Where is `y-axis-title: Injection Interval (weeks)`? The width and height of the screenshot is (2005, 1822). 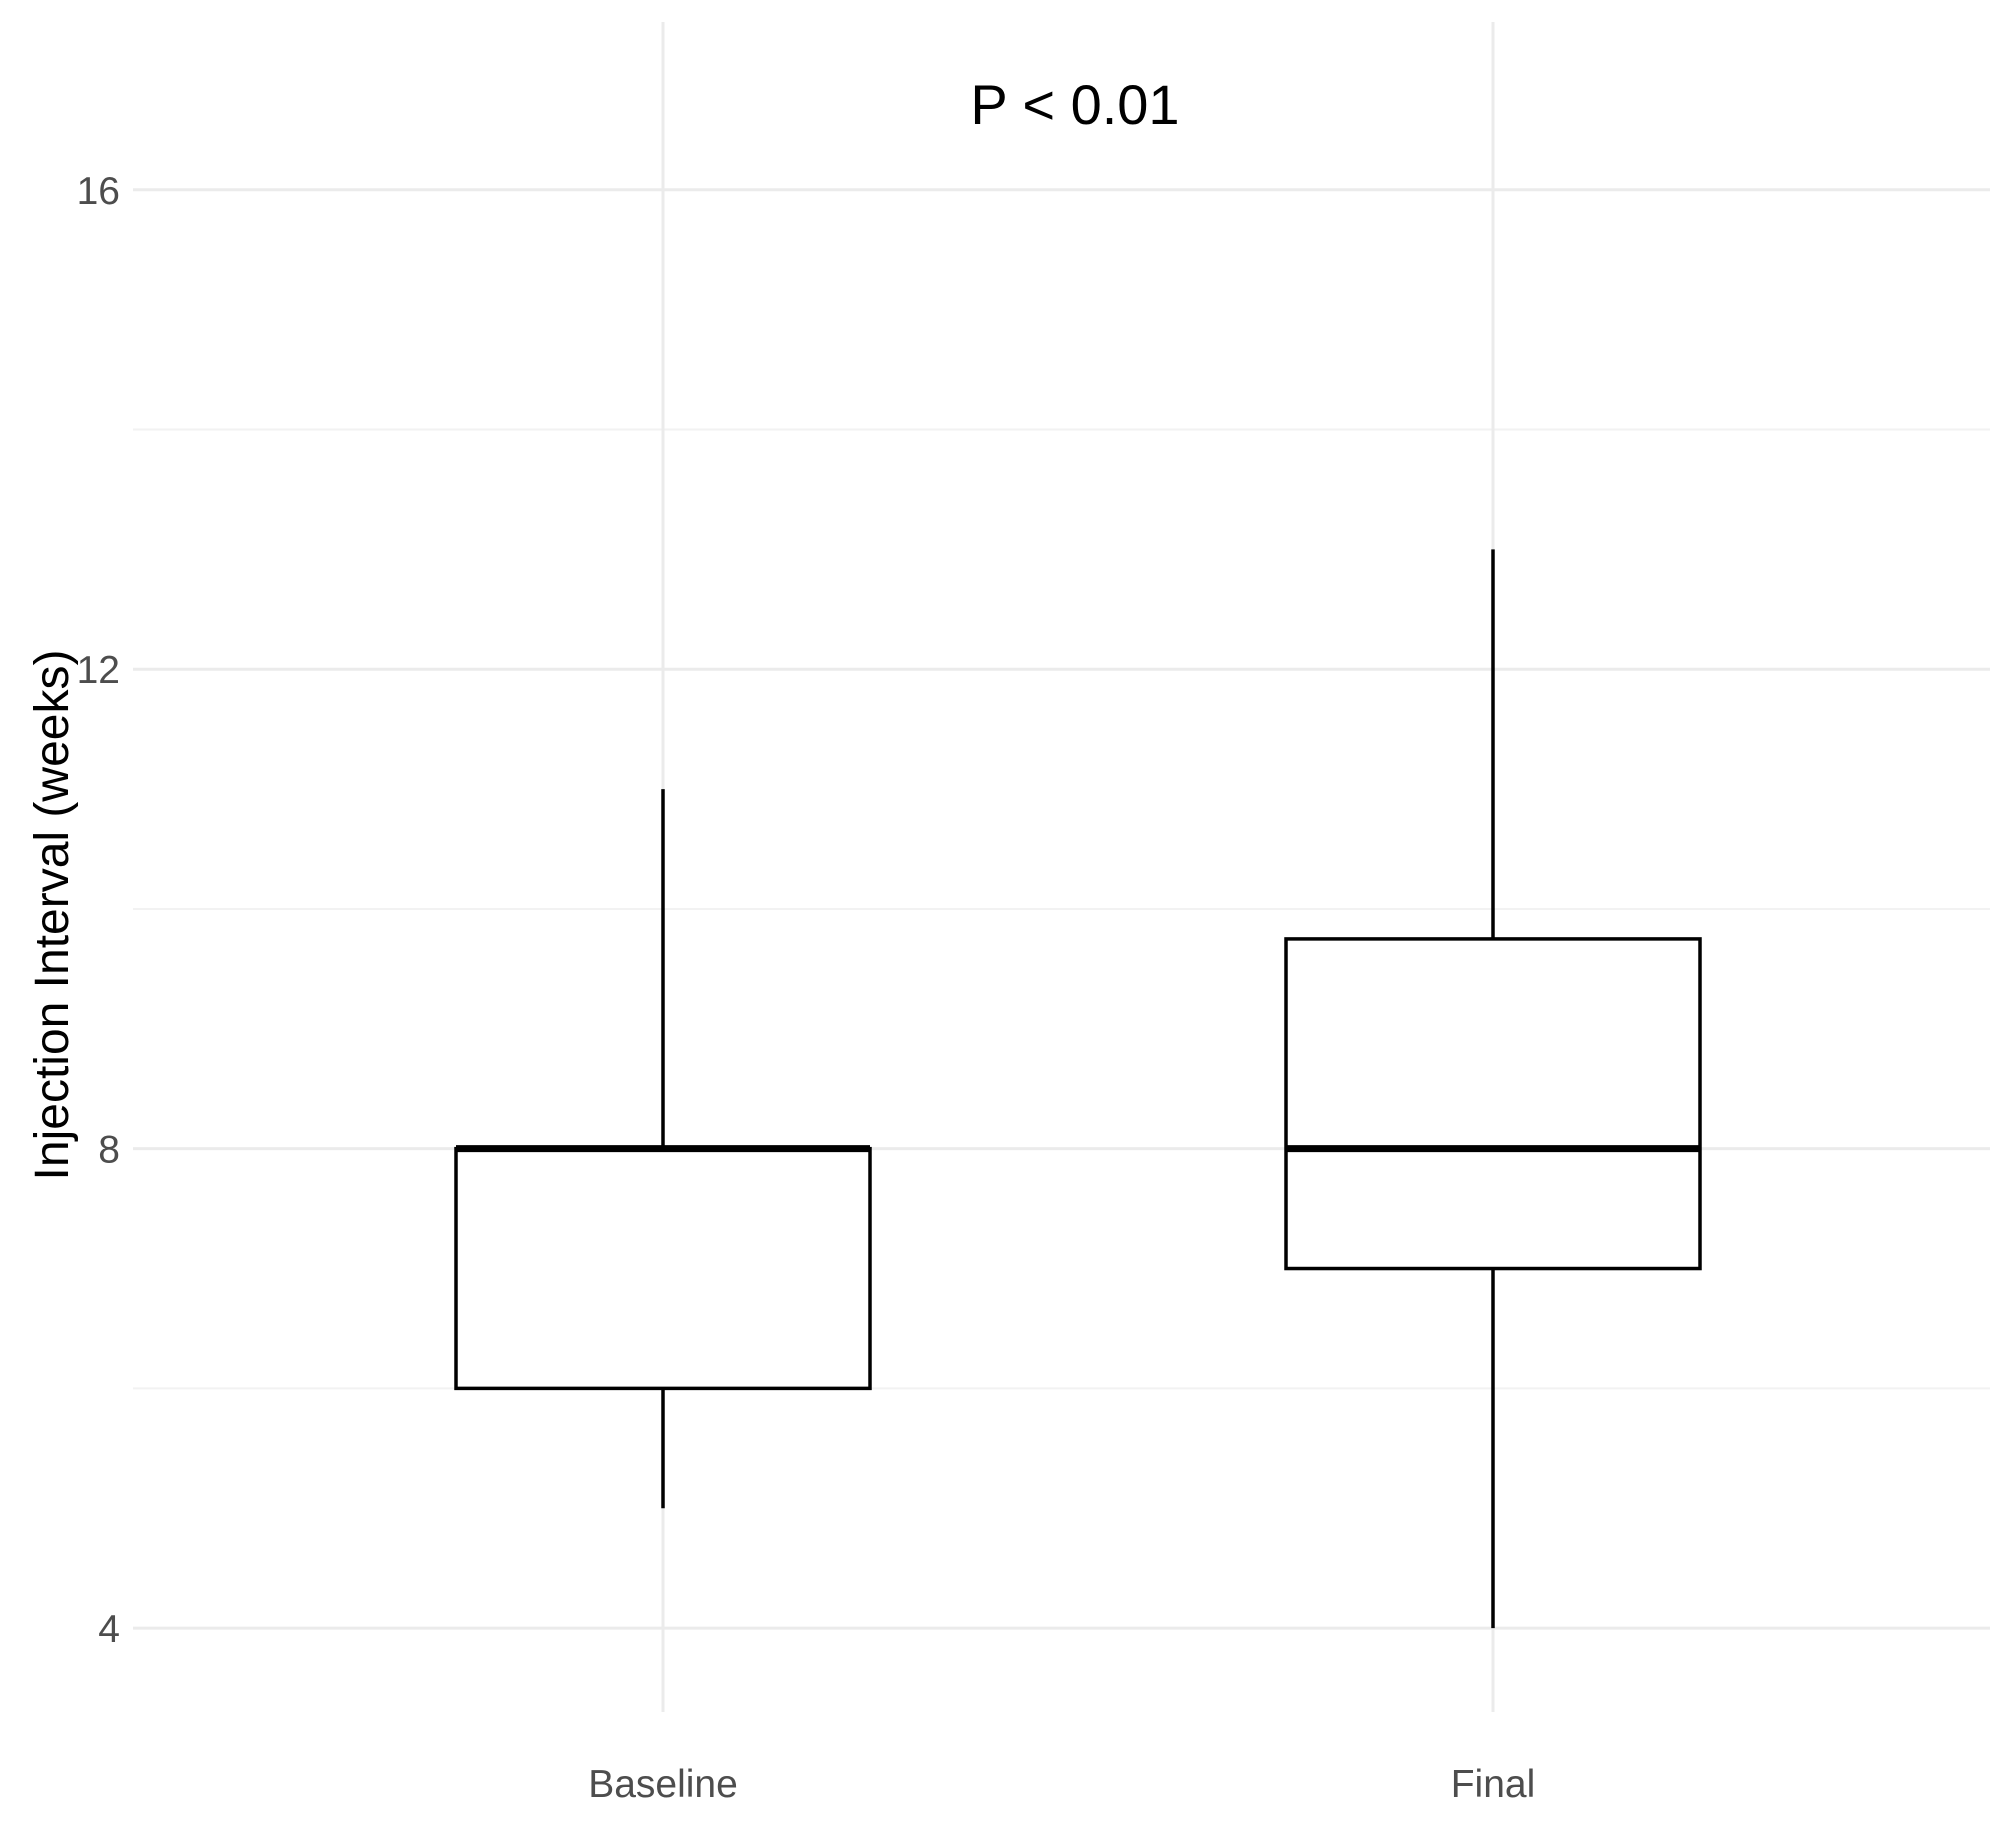 y-axis-title: Injection Interval (weeks) is located at coordinates (52, 915).